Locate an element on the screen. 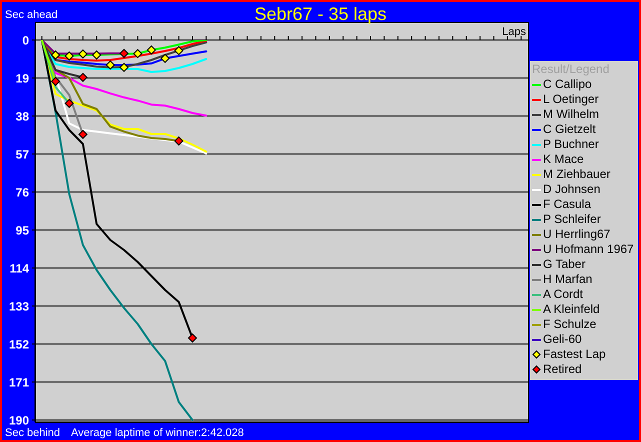  y-tick-label: 152 is located at coordinates (19, 344).